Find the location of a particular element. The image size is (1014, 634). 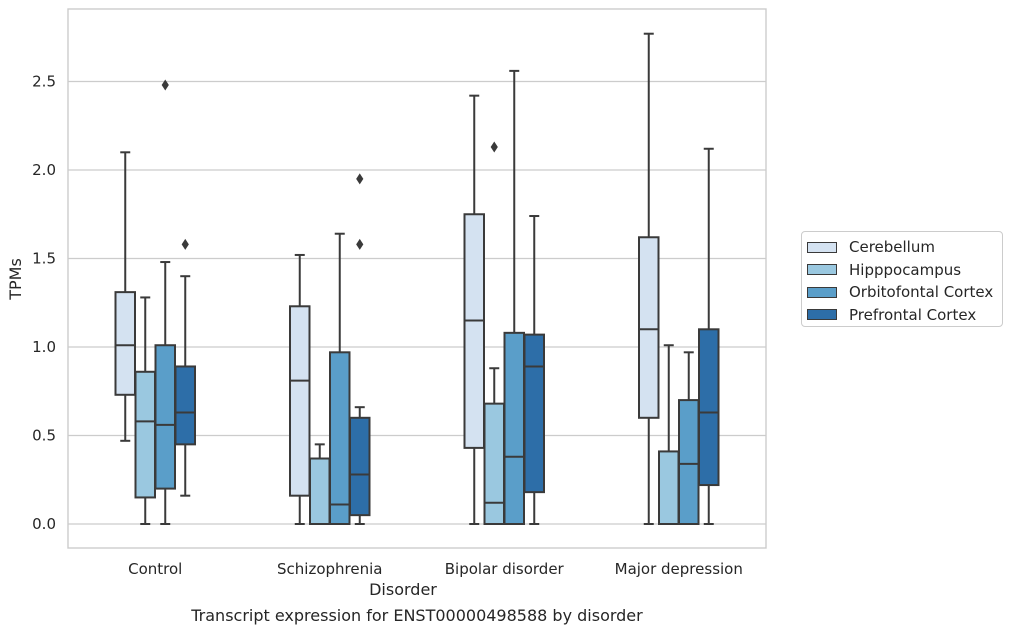

x-tick-label: Major depression is located at coordinates (679, 569).